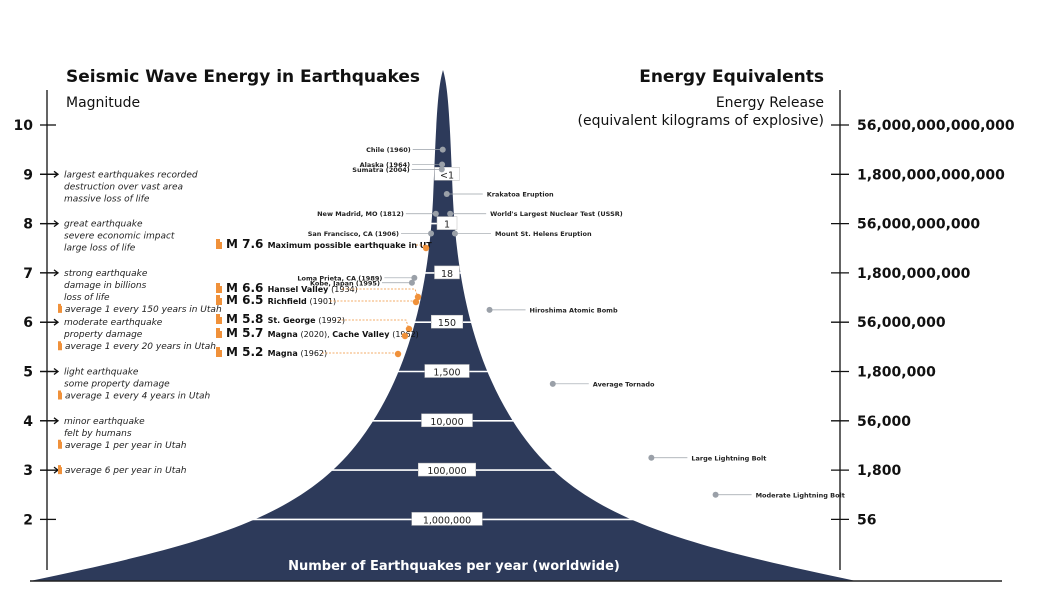 The width and height of the screenshot is (1041, 612). I want to click on event-label: Sumatra (2004), so click(380, 170).